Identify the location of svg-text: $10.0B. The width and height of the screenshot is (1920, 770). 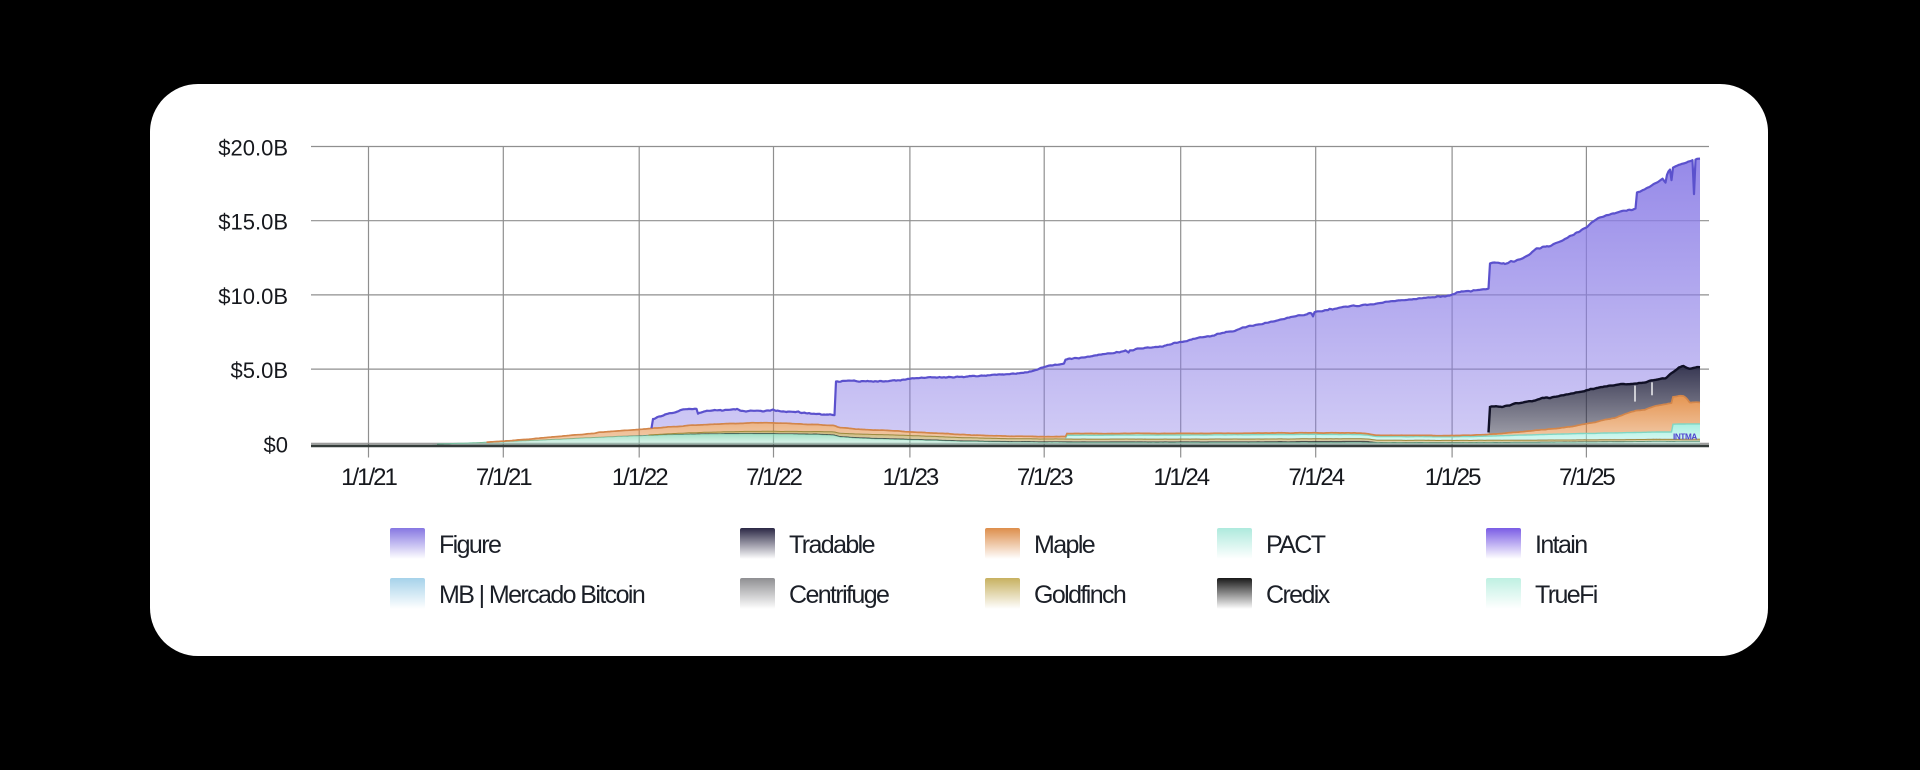
(253, 296).